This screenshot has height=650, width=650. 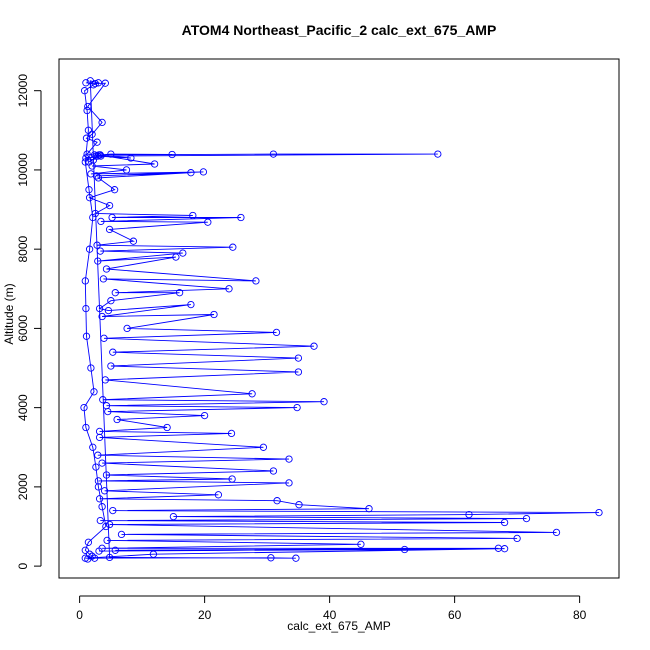 I want to click on x-axis-label: calc_ext_675_AMP, so click(x=338, y=626).